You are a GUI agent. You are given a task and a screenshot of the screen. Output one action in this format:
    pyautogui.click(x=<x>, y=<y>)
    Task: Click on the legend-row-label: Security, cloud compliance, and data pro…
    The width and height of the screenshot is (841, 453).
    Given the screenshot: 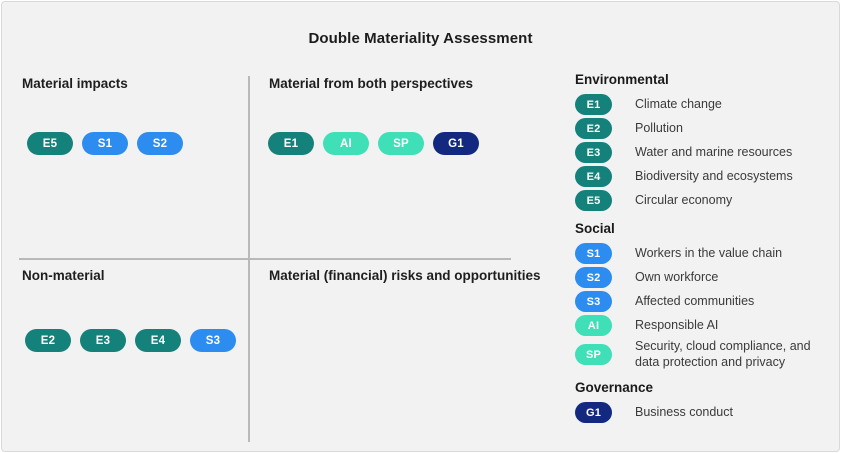 What is the action you would take?
    pyautogui.click(x=723, y=354)
    